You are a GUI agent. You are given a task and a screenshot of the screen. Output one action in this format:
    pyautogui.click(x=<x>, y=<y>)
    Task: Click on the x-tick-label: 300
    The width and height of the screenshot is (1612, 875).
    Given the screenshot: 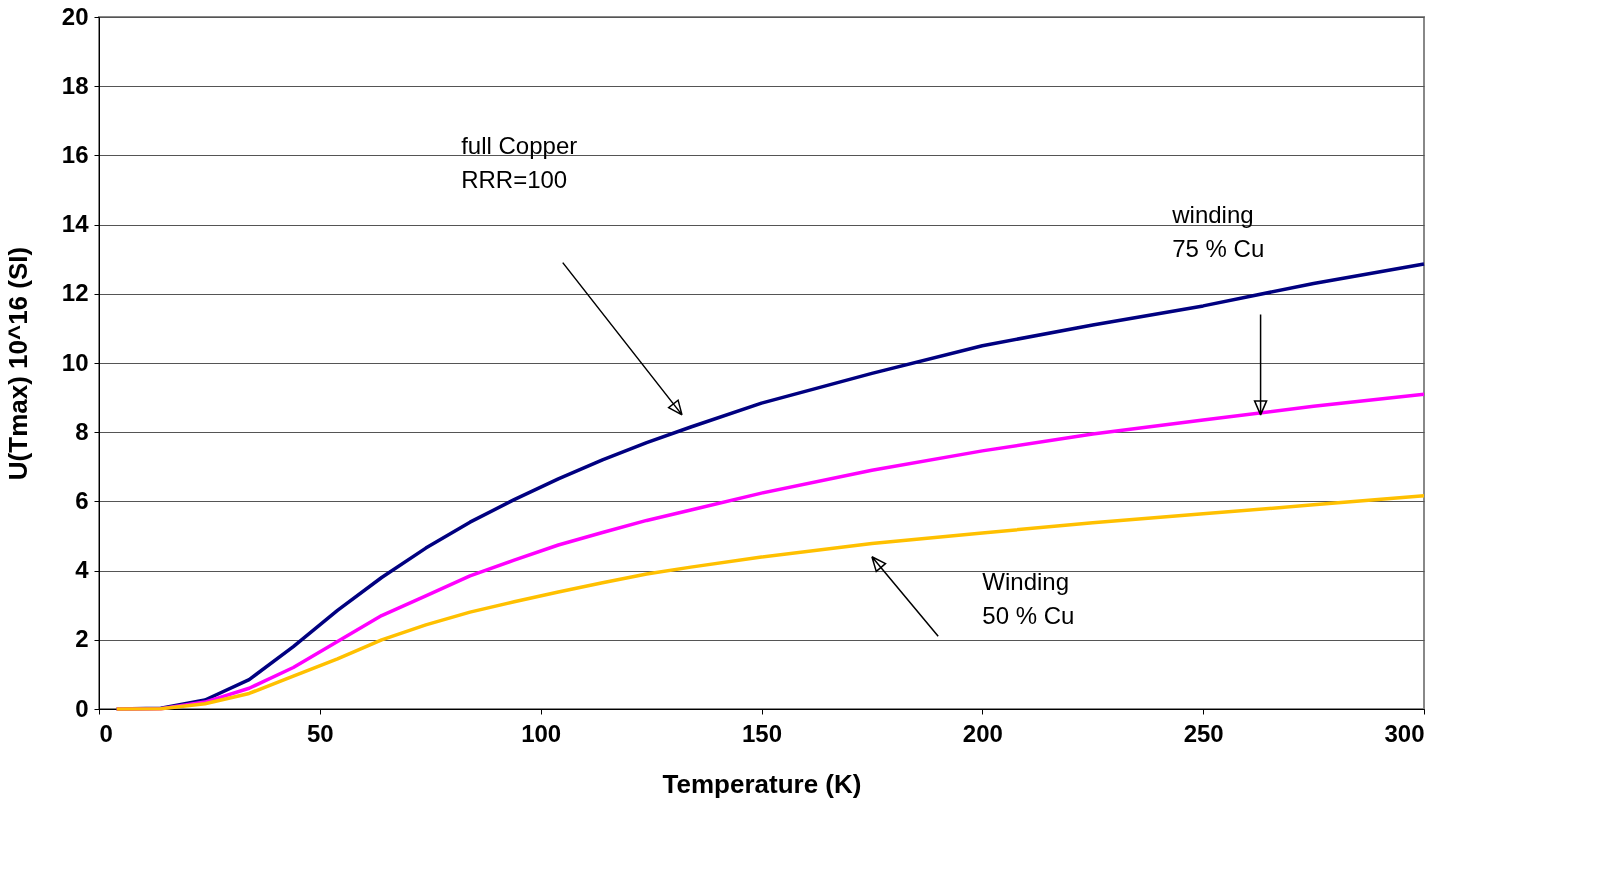 What is the action you would take?
    pyautogui.click(x=1404, y=733)
    